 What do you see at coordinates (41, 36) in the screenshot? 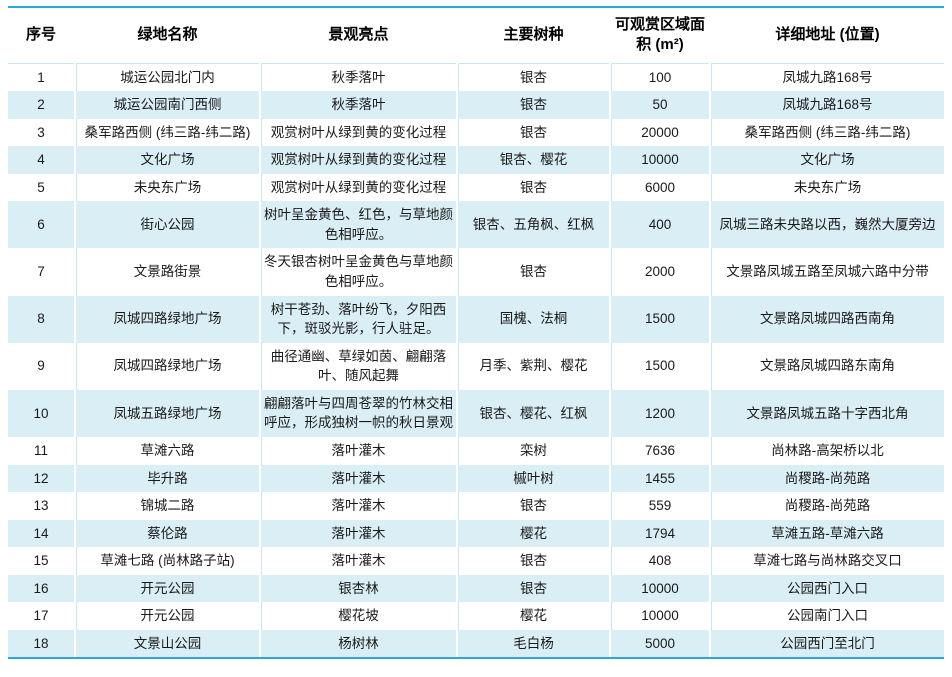
I see `column-header-index: 序号` at bounding box center [41, 36].